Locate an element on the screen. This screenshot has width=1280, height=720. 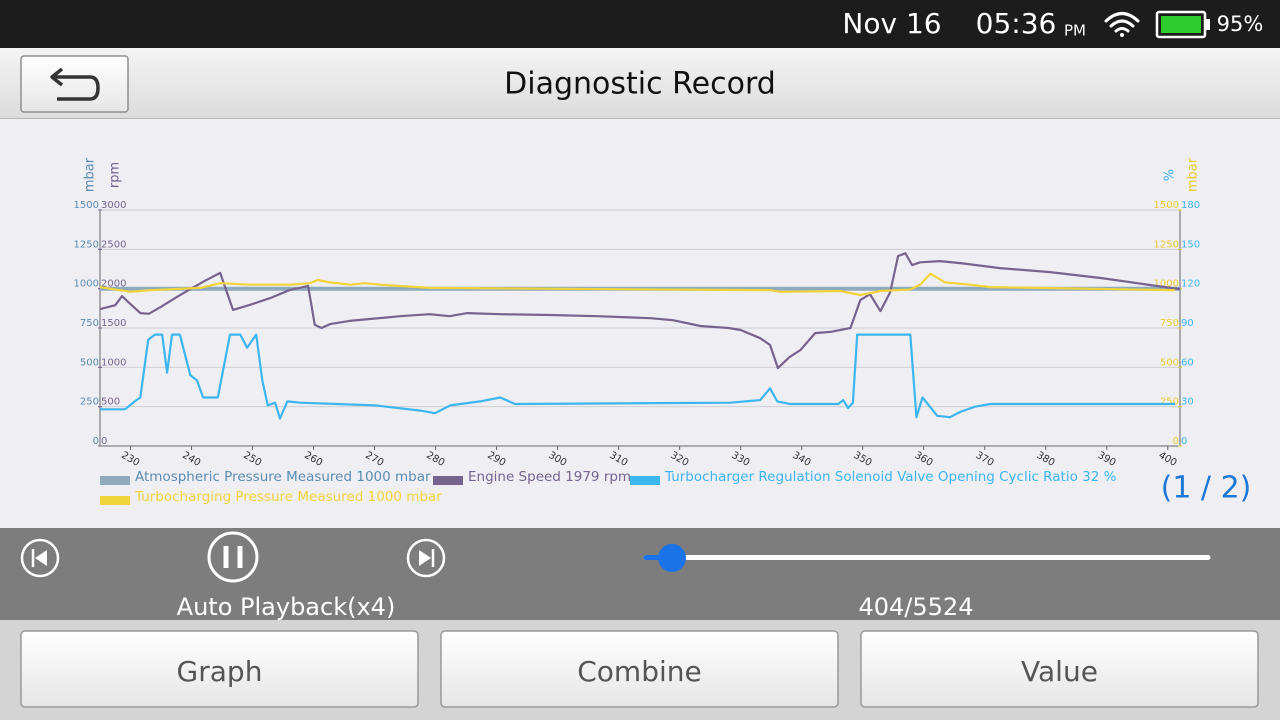
status-meridiem: PM is located at coordinates (1075, 31).